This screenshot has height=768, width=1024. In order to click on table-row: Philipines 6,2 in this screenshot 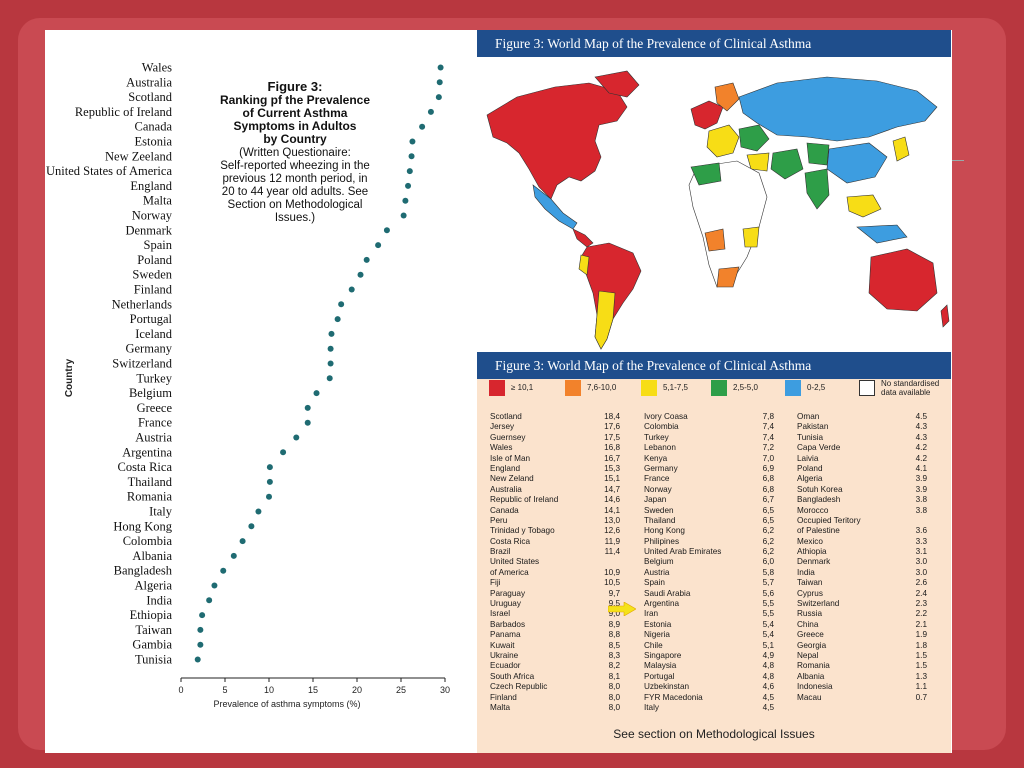, I will do `click(709, 542)`.